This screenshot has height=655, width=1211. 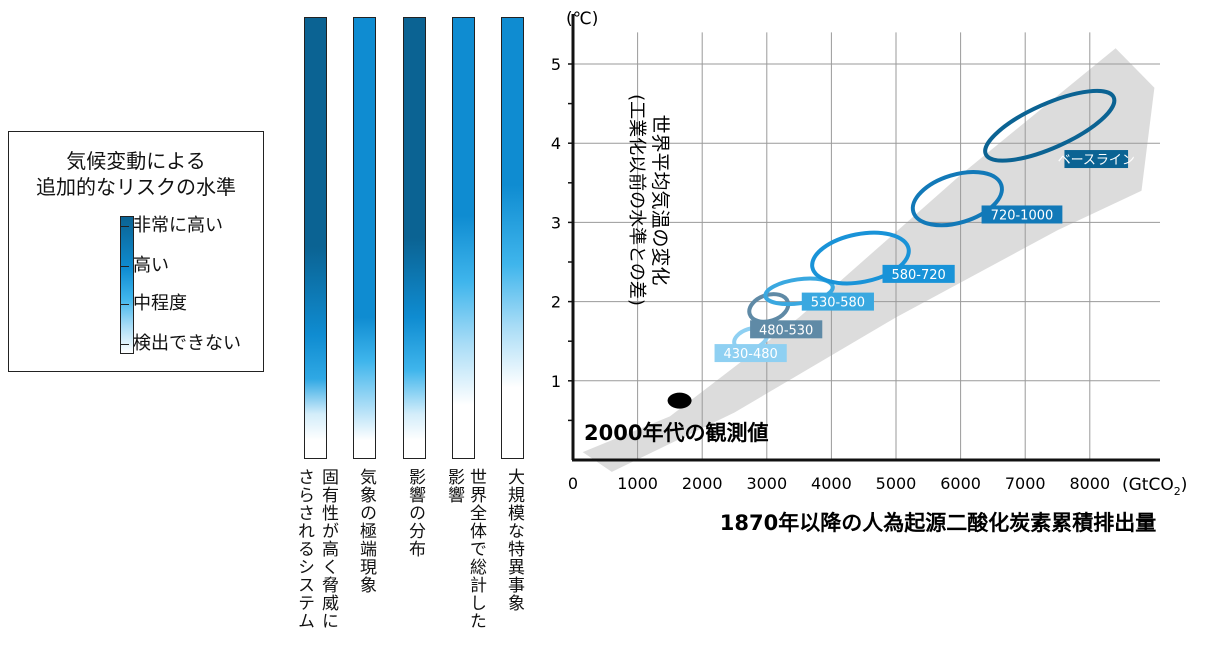 I want to click on scenario-label: ベースライン, so click(x=1096, y=160).